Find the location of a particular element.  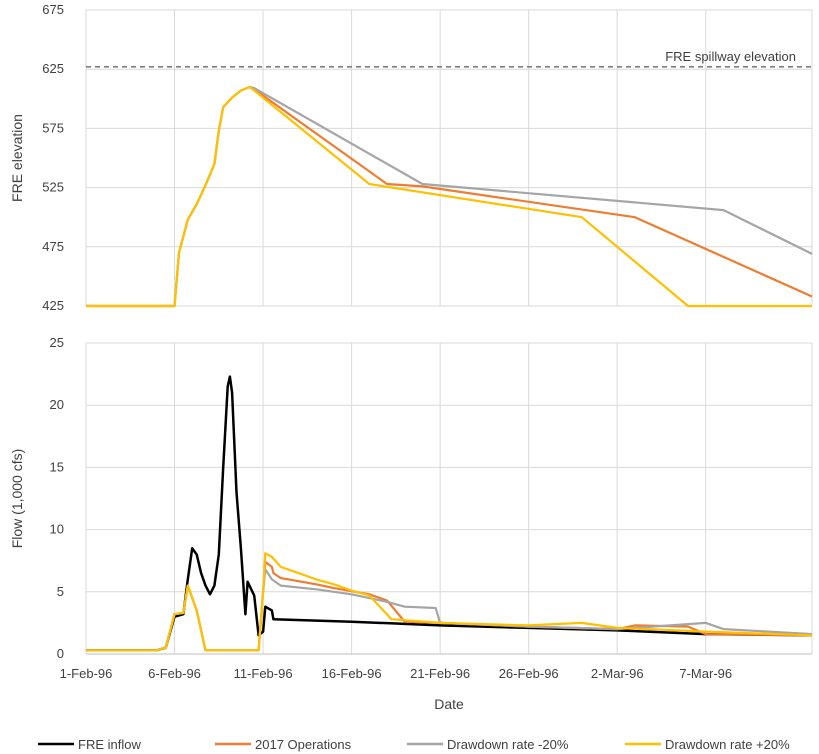

legend-label: 2017 Operations is located at coordinates (303, 744).